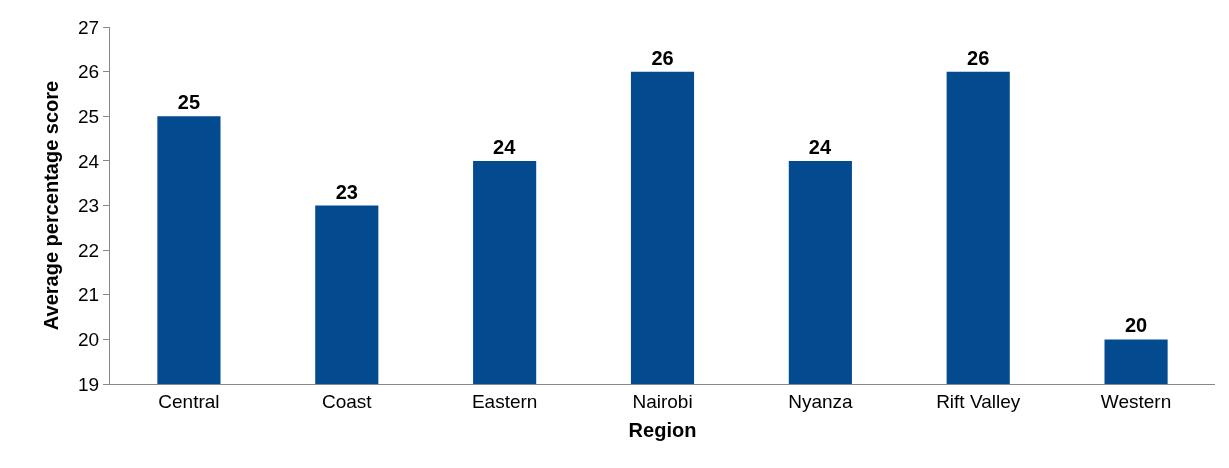  I want to click on data-label: 23, so click(346, 191).